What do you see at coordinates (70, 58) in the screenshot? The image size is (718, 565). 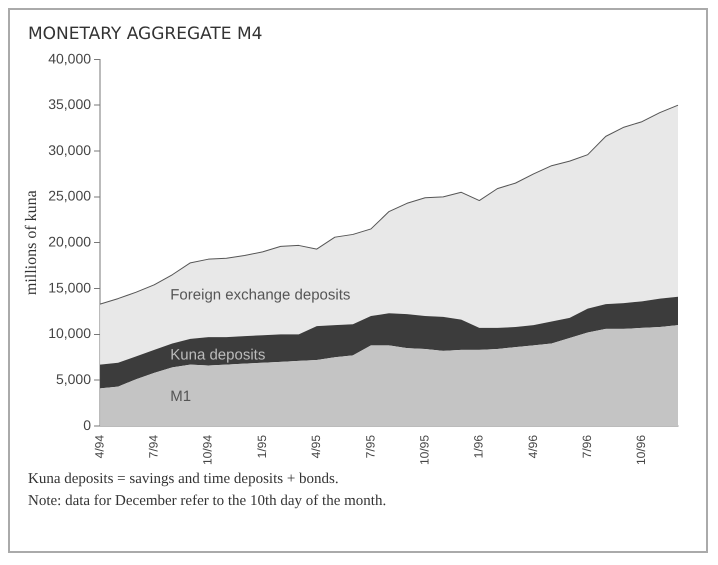 I see `y-tick-label: 40,000` at bounding box center [70, 58].